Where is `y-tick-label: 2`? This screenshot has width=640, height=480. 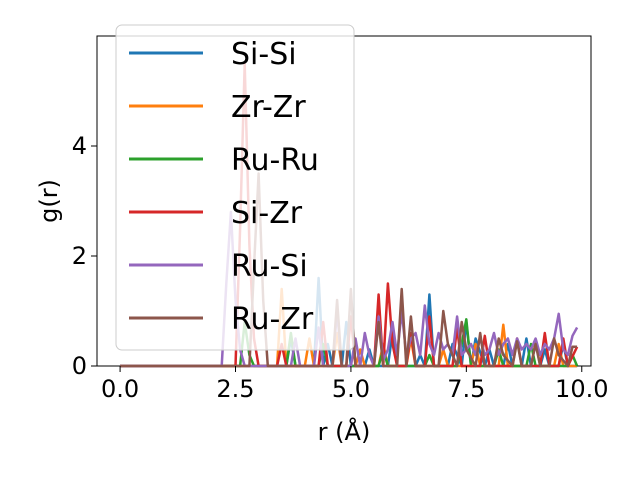
y-tick-label: 2 is located at coordinates (79, 256).